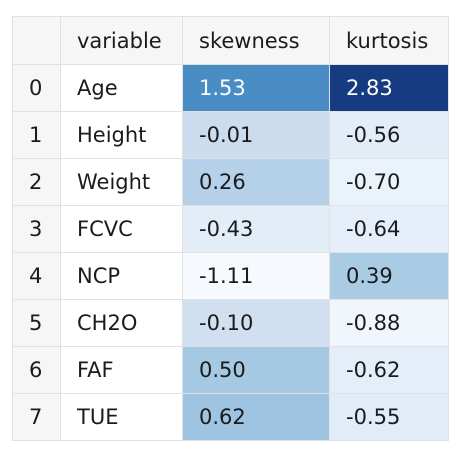 This screenshot has width=466, height=458. Describe the element at coordinates (256, 370) in the screenshot. I see `skewness-cell: 0.50` at that location.